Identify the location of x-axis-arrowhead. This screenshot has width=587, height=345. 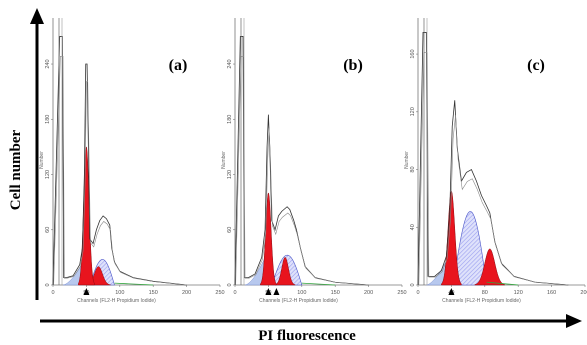
(574, 321).